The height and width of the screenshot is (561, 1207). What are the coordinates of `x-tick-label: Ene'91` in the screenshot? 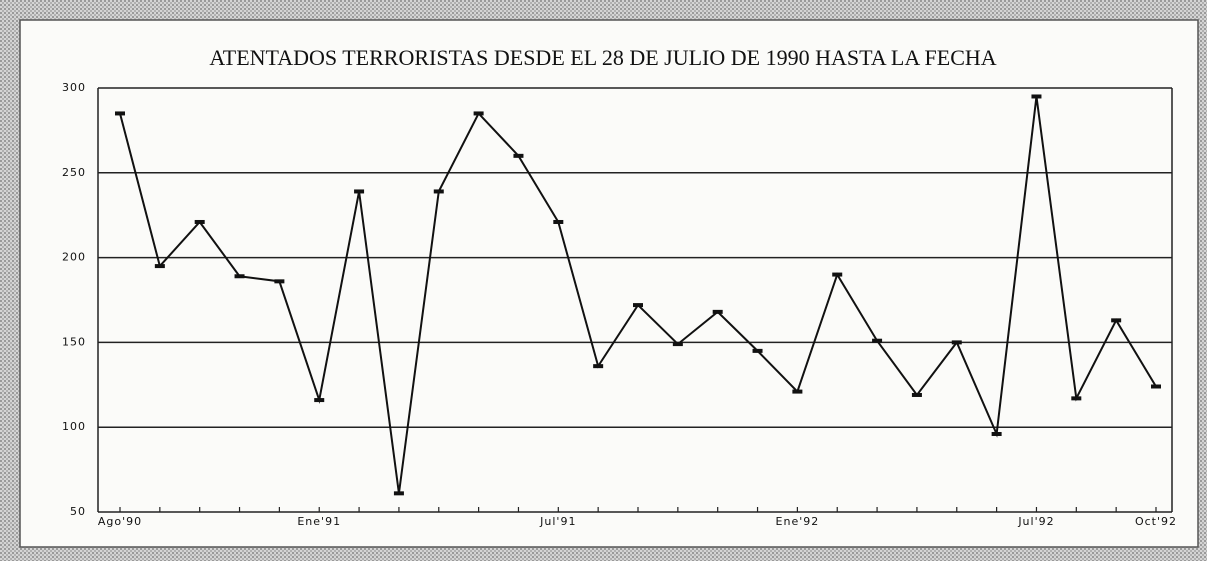 It's located at (319, 521).